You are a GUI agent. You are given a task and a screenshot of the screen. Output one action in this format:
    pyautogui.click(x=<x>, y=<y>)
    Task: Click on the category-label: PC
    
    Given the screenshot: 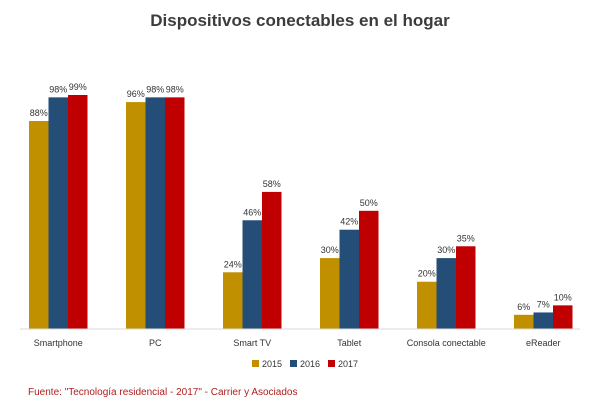 What is the action you would take?
    pyautogui.click(x=155, y=343)
    